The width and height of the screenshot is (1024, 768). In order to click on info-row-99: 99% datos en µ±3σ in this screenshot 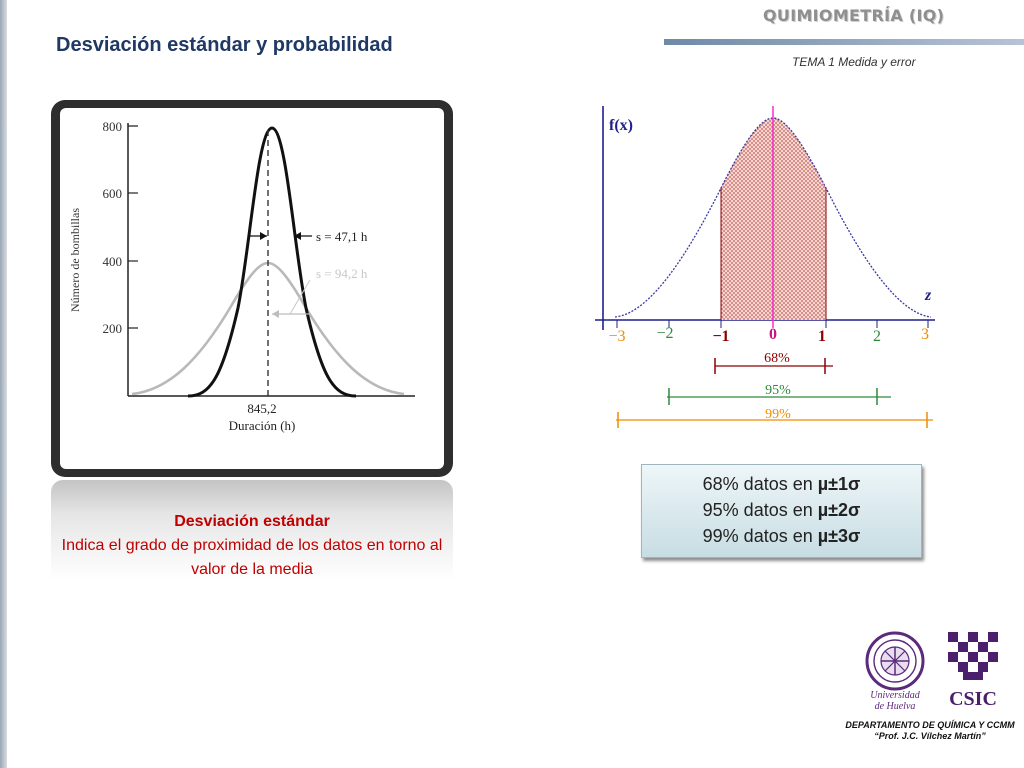, I will do `click(781, 536)`.